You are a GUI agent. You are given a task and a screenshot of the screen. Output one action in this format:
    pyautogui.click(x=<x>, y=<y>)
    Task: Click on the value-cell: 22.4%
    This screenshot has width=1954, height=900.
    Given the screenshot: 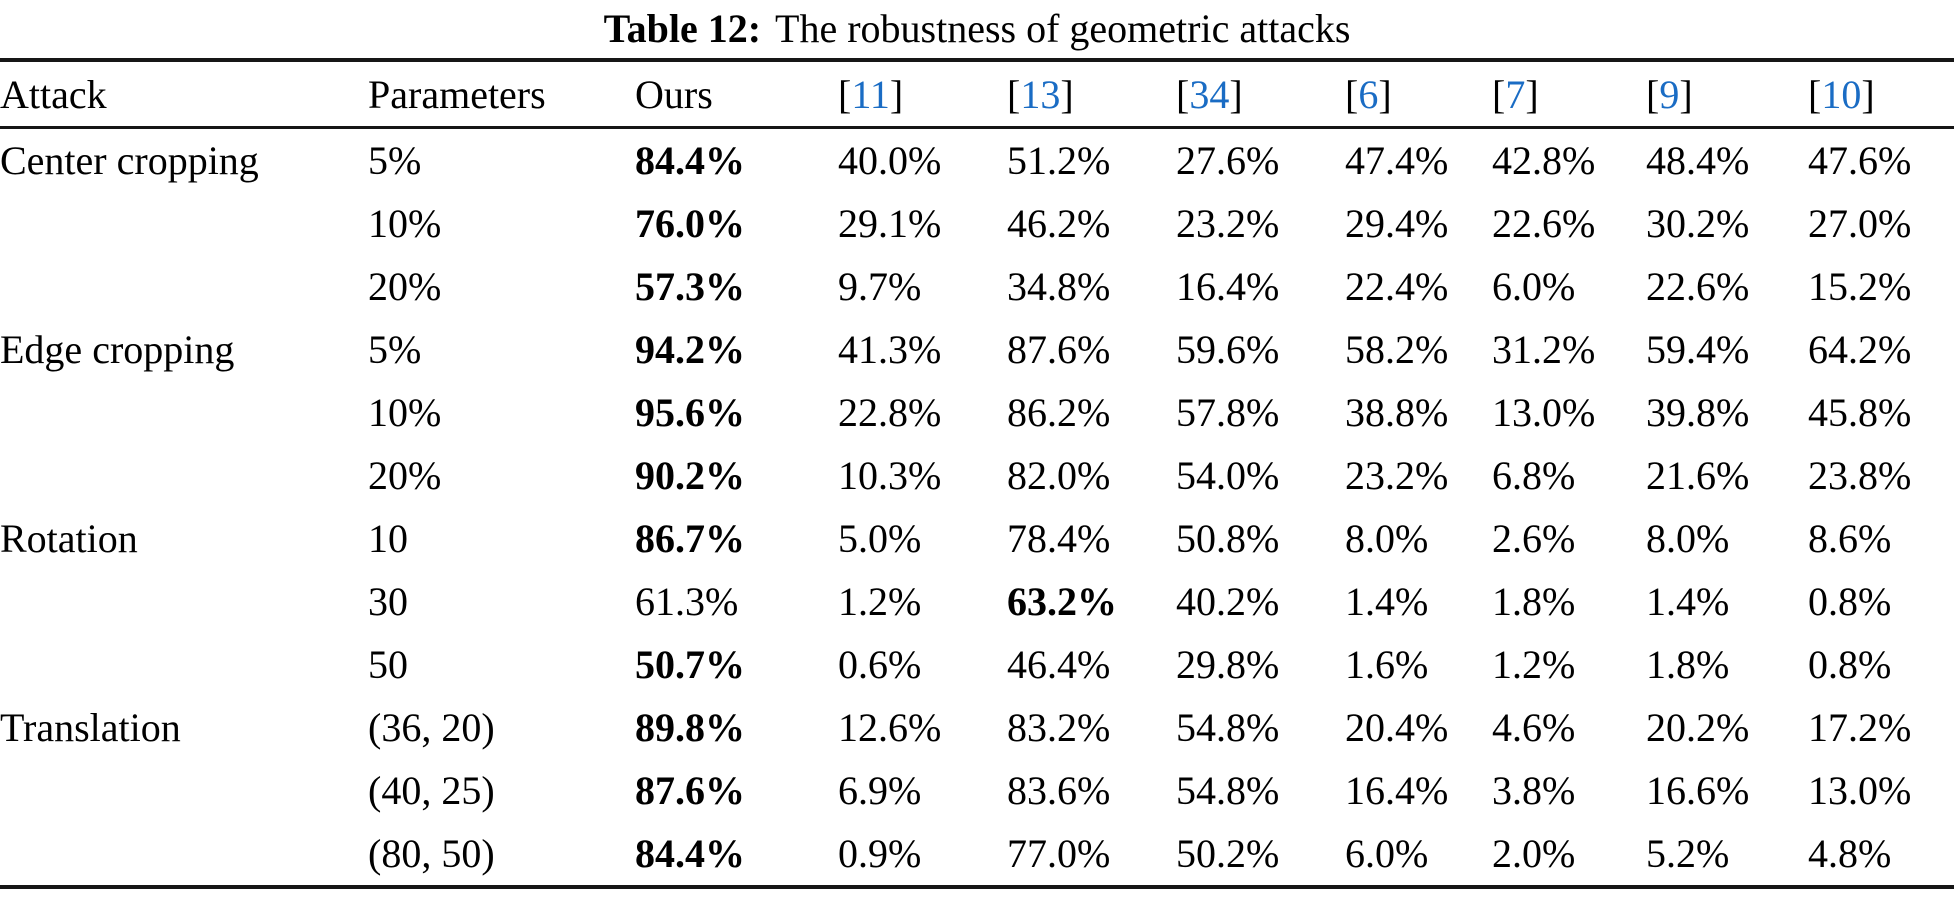 What is the action you would take?
    pyautogui.click(x=1397, y=286)
    